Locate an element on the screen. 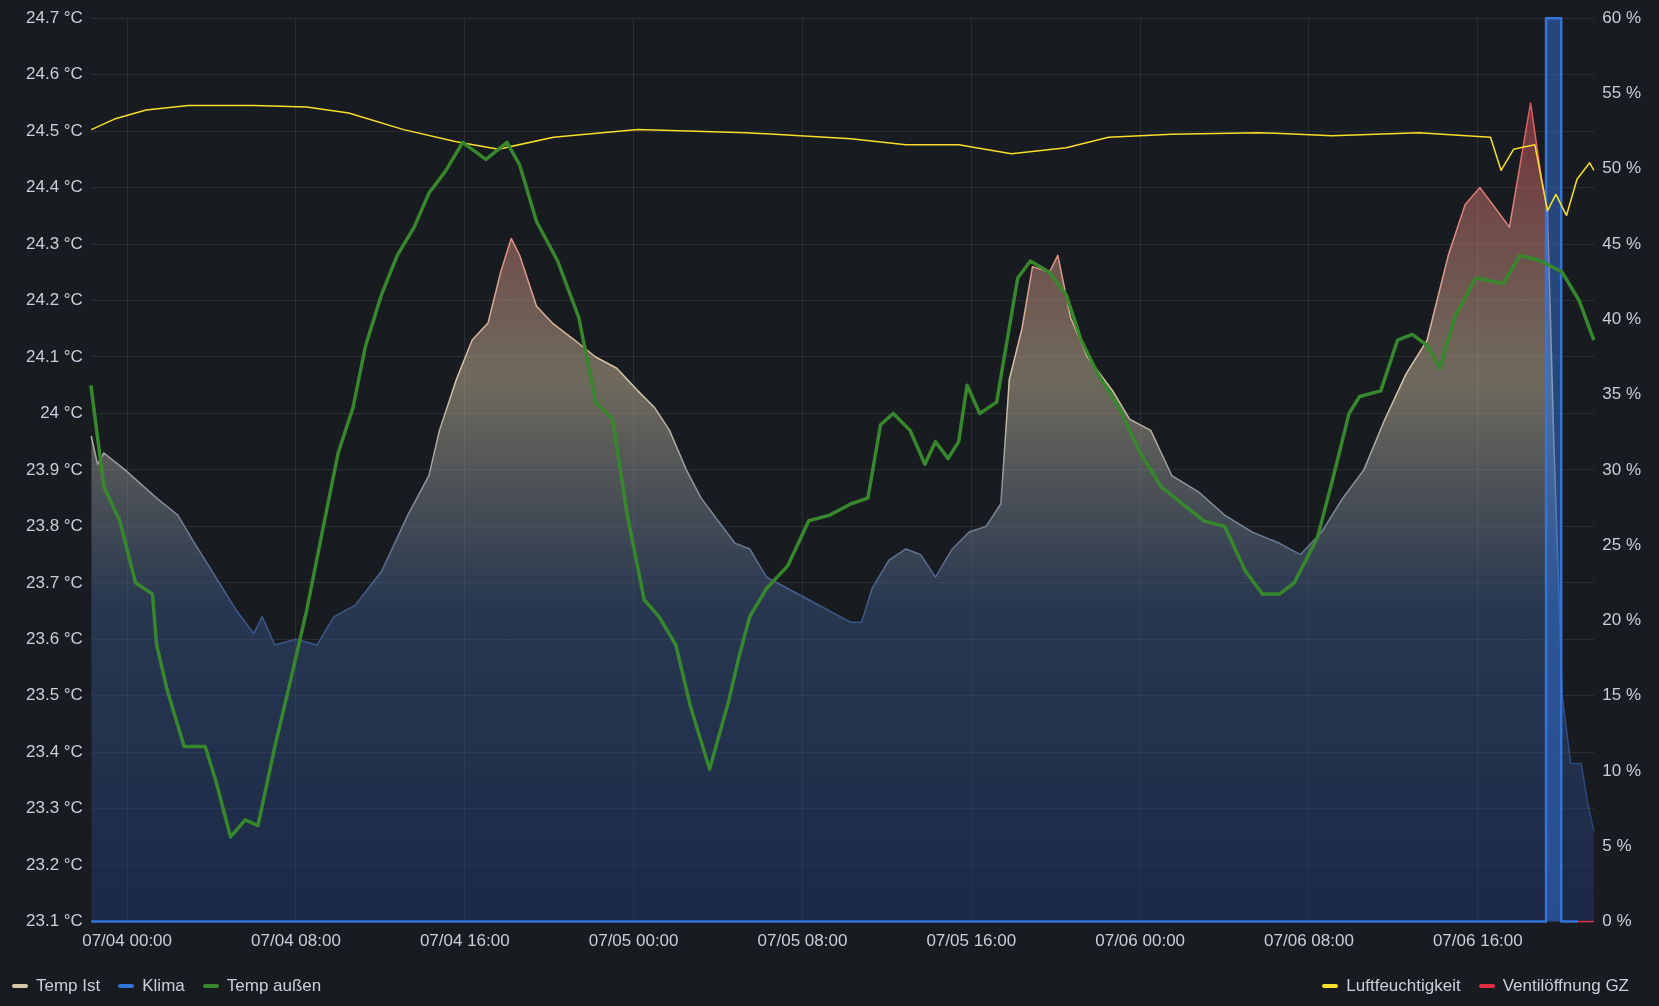 Image resolution: width=1659 pixels, height=1006 pixels. y-tick-label: 24.5 °C is located at coordinates (54, 130).